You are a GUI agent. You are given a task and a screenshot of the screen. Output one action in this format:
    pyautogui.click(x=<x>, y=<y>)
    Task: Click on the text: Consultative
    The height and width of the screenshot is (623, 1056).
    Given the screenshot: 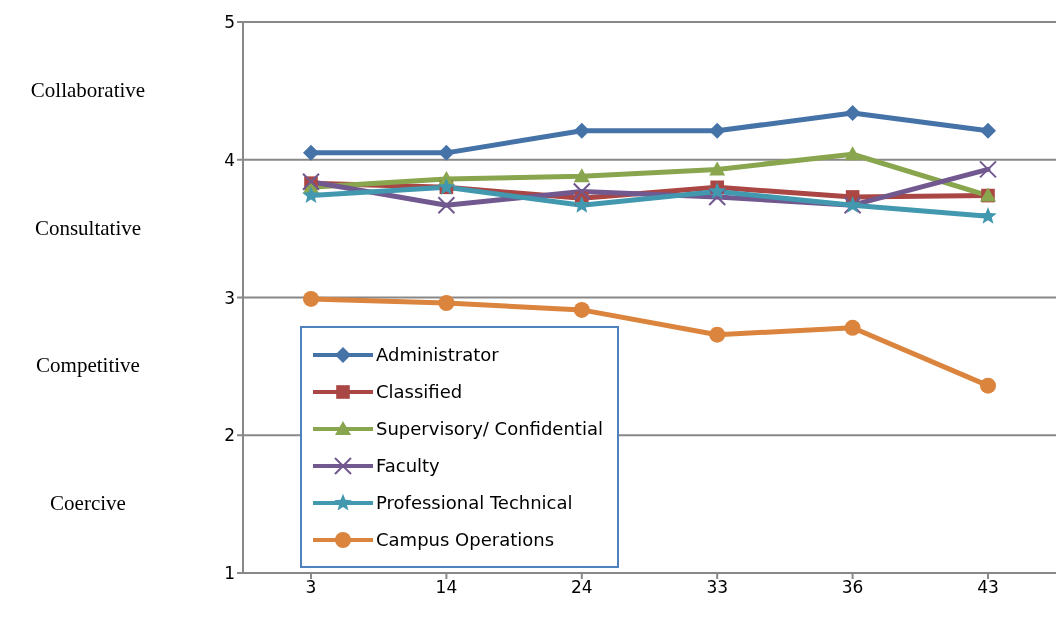 What is the action you would take?
    pyautogui.click(x=88, y=228)
    